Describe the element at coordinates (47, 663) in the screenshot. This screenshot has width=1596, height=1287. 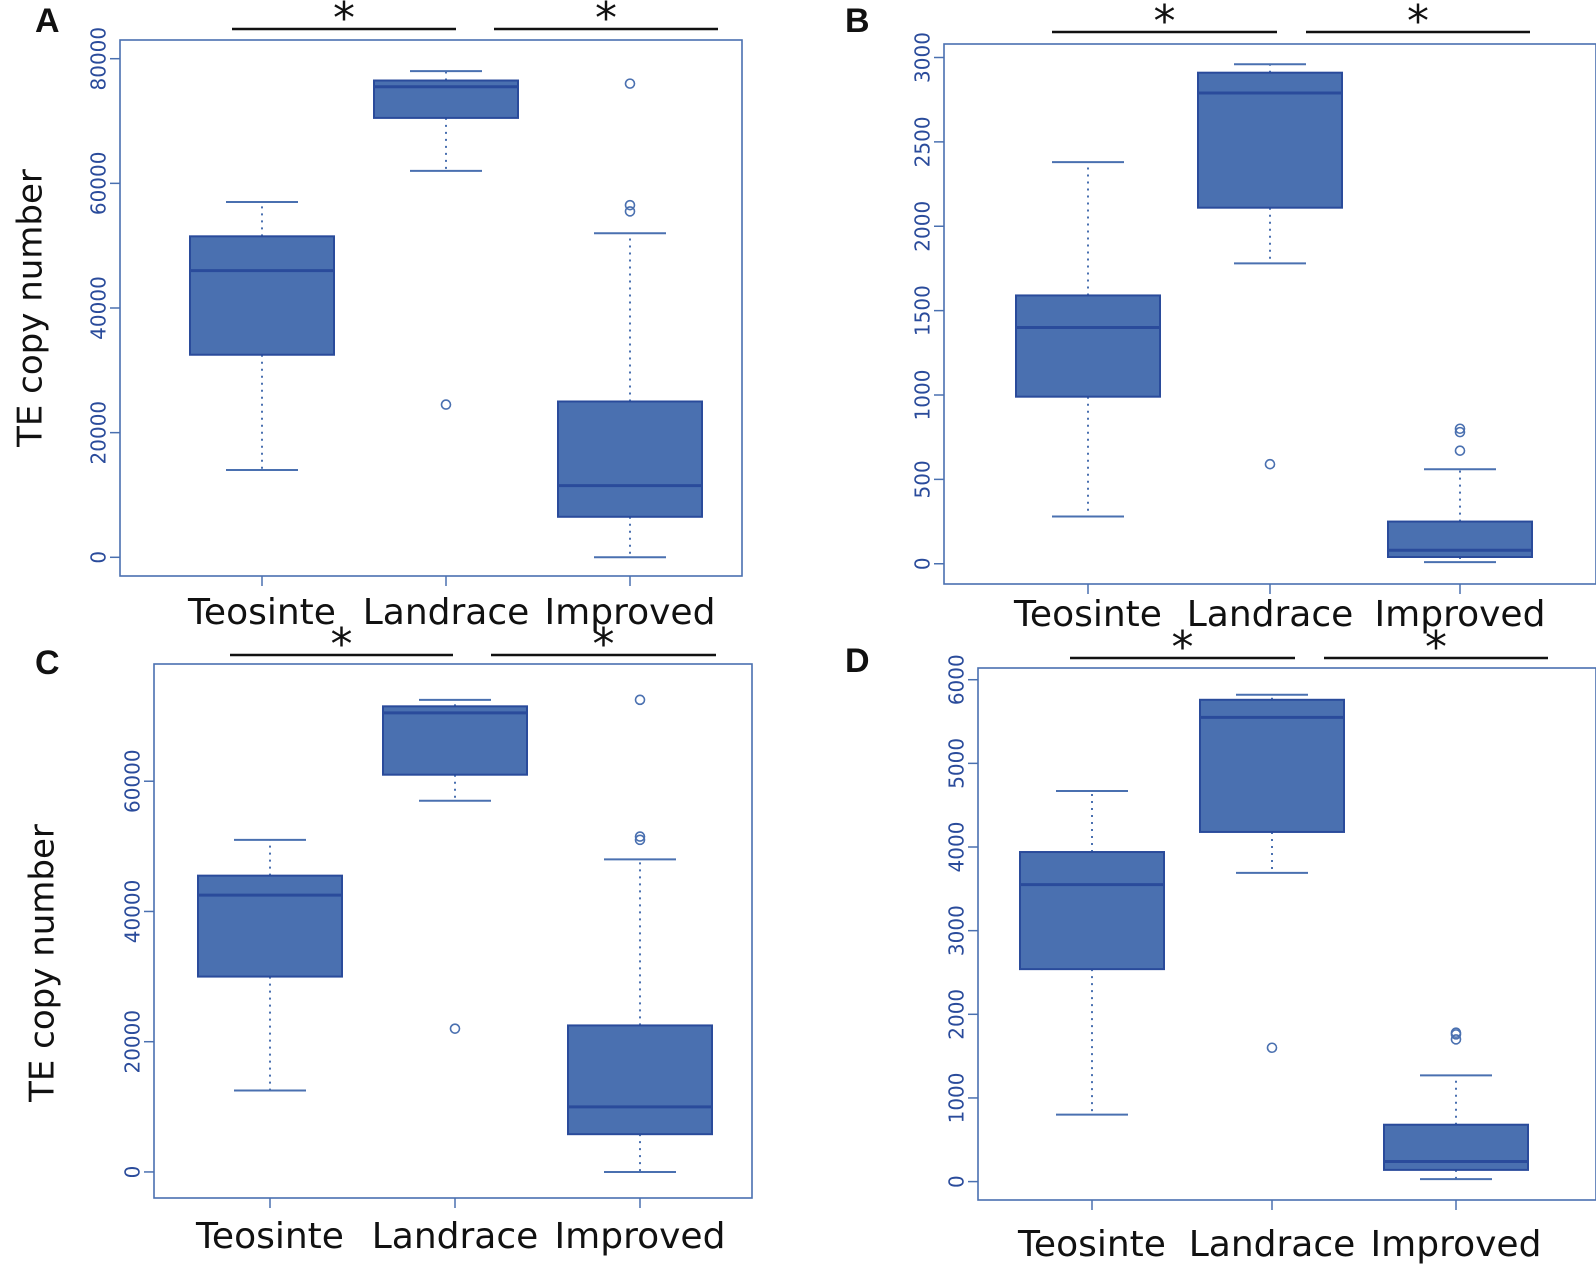
I see `panel-letter: C` at that location.